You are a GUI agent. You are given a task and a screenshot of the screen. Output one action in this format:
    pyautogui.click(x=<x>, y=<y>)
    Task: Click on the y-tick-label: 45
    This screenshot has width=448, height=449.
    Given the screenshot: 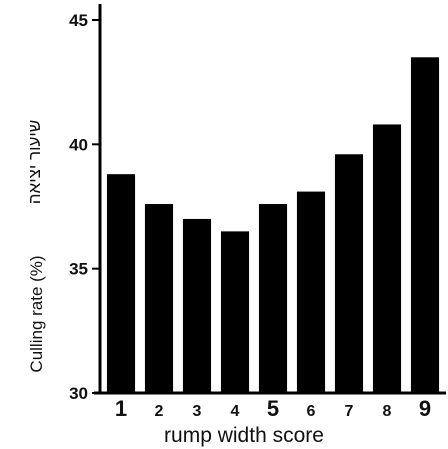 What is the action you would take?
    pyautogui.click(x=78, y=20)
    